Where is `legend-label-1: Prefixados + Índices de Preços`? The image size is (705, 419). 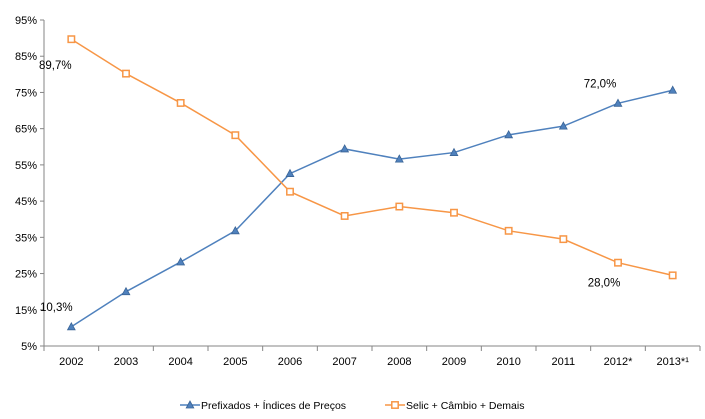
legend-label-1: Prefixados + Índices de Preços is located at coordinates (273, 405).